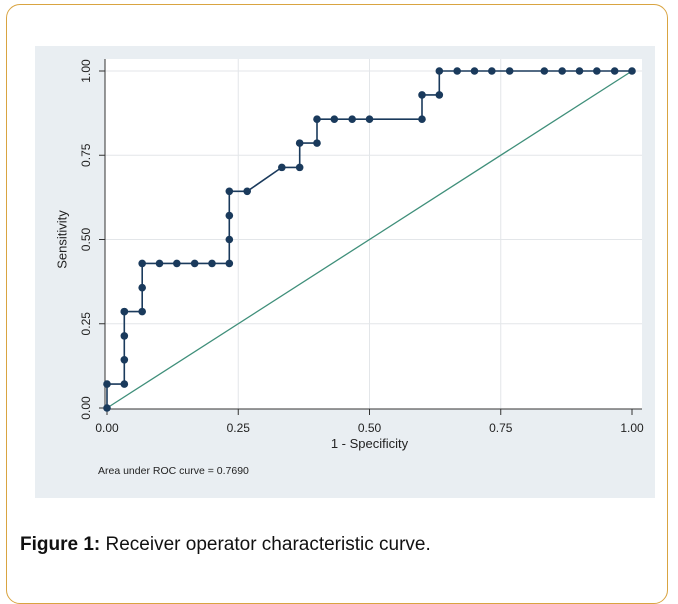  What do you see at coordinates (86, 239) in the screenshot?
I see `y-tick-label: 0.50` at bounding box center [86, 239].